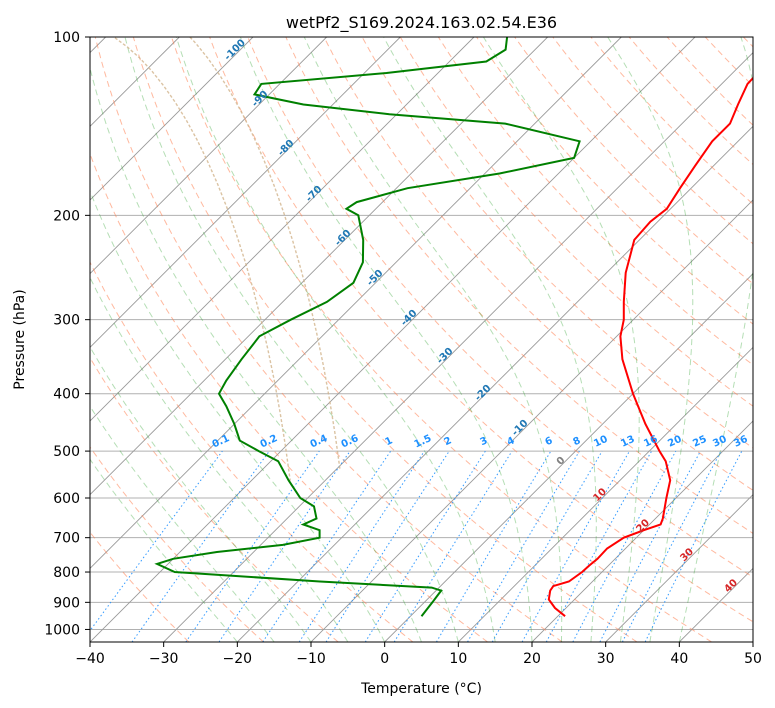 The height and width of the screenshot is (708, 775). What do you see at coordinates (90, 659) in the screenshot?
I see `x-tick-label: −40` at bounding box center [90, 659].